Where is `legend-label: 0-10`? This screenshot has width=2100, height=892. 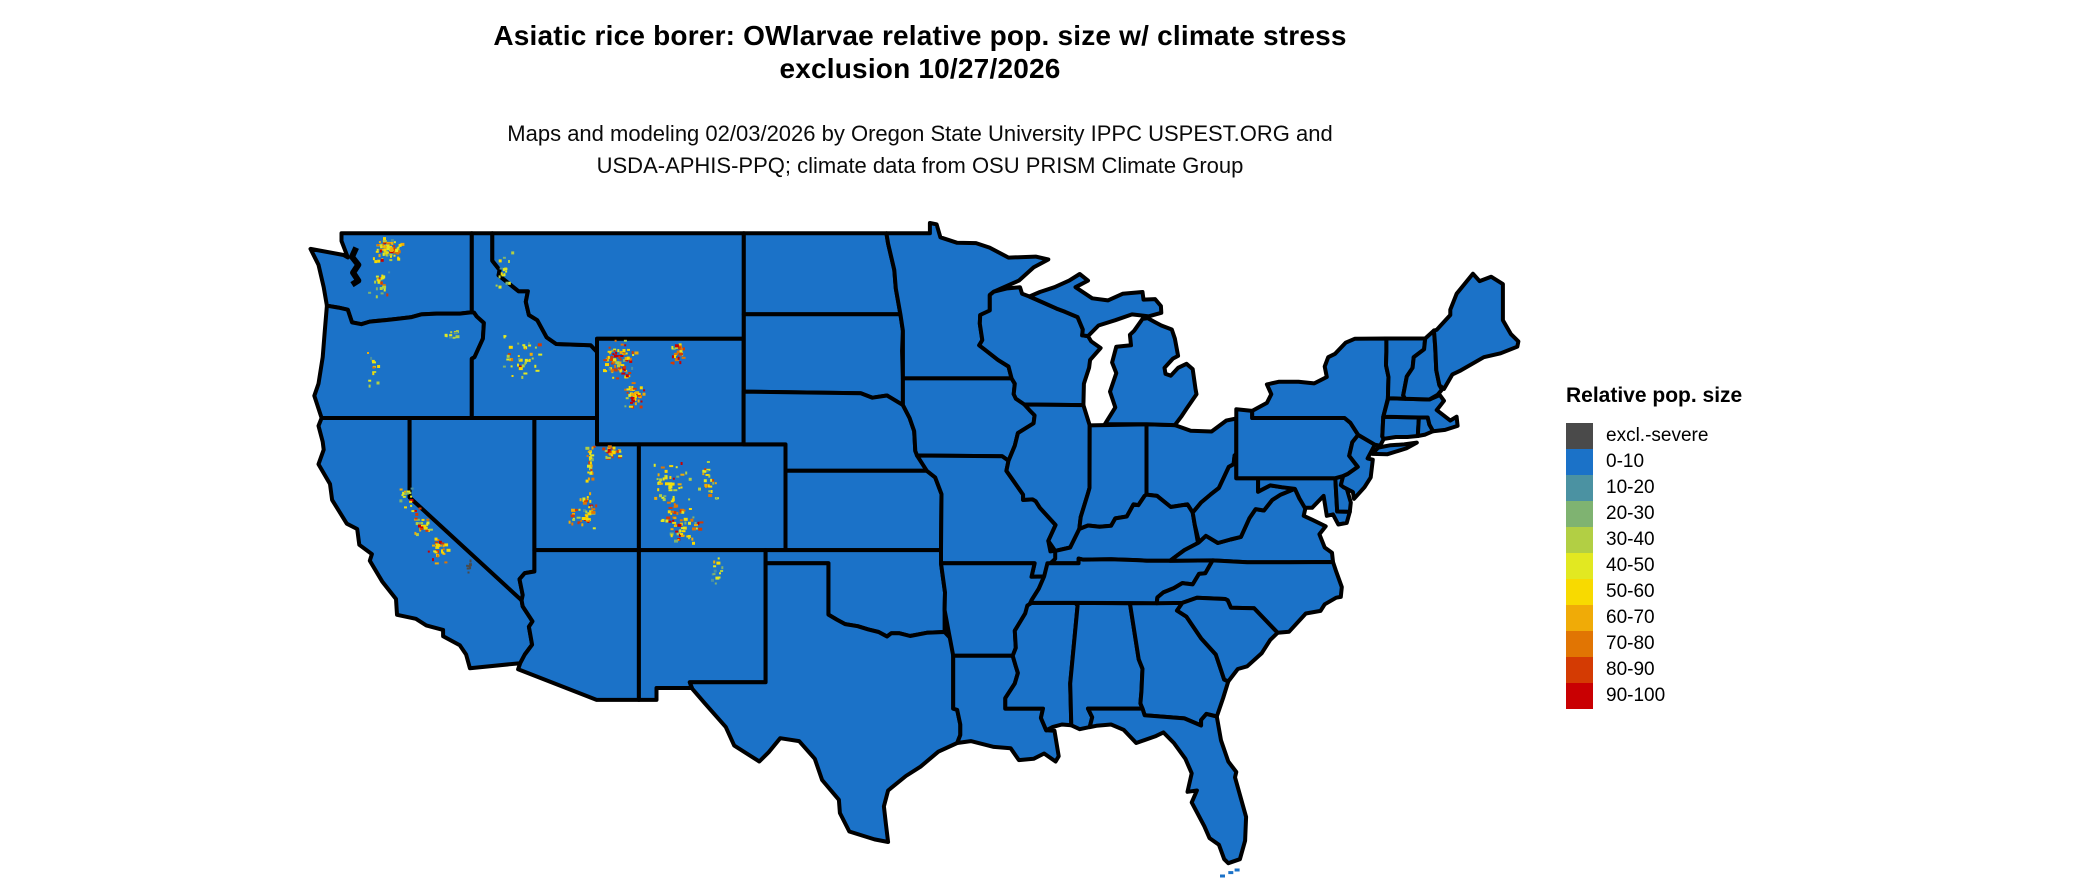
legend-label: 0-10 is located at coordinates (1625, 461).